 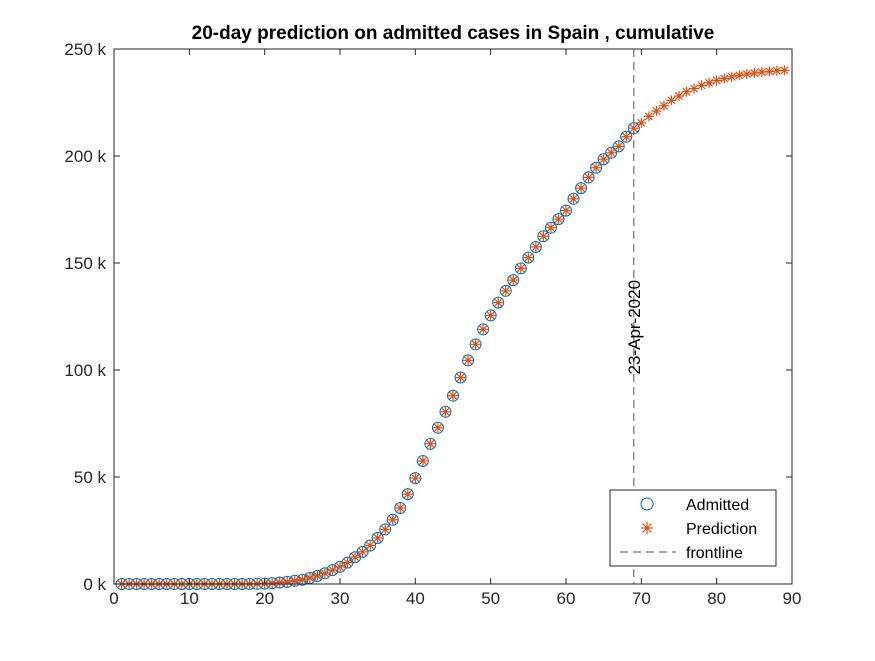 What do you see at coordinates (415, 598) in the screenshot?
I see `x-tick-label: 40` at bounding box center [415, 598].